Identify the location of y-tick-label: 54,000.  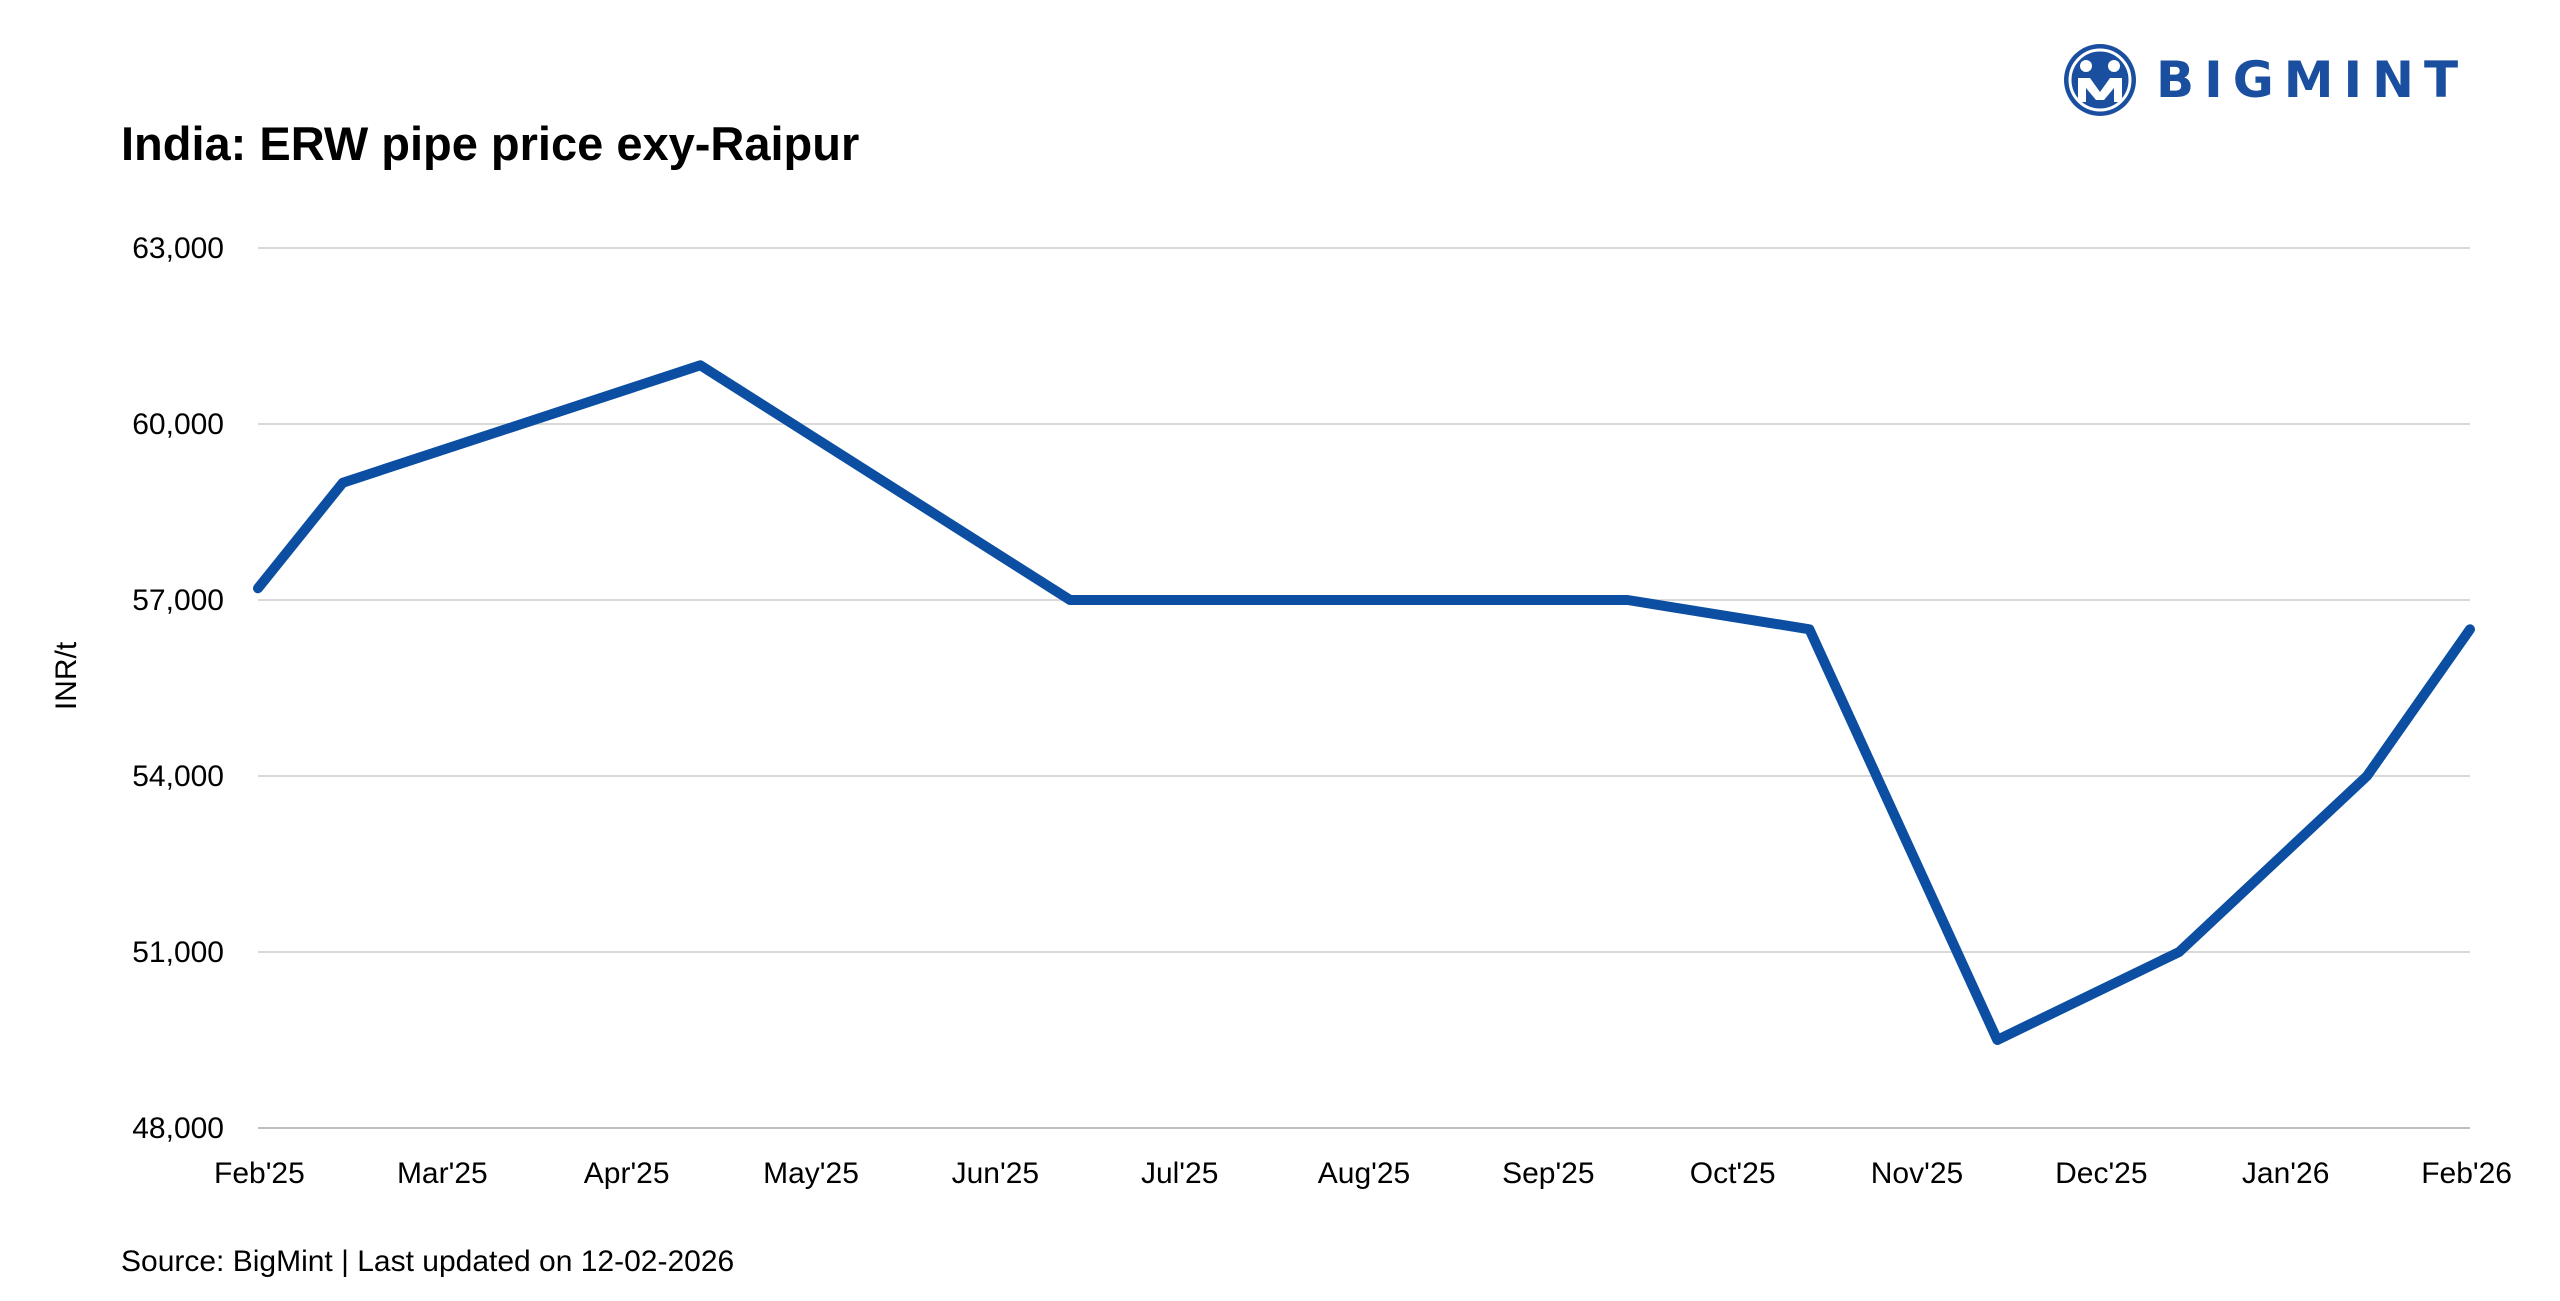
(178, 776).